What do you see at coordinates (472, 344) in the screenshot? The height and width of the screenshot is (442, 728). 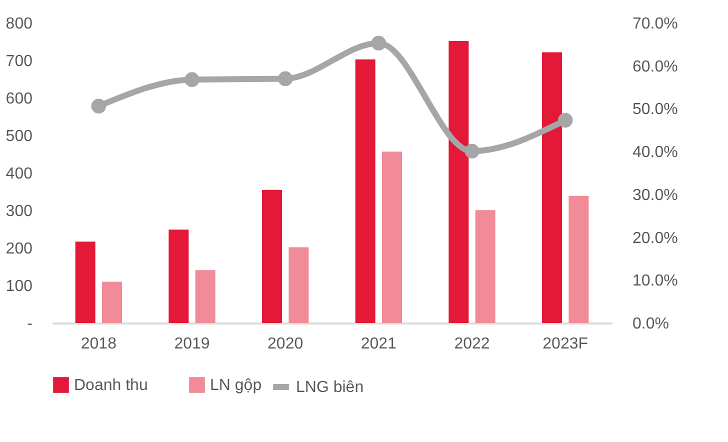 I see `x-tick-label: 2022` at bounding box center [472, 344].